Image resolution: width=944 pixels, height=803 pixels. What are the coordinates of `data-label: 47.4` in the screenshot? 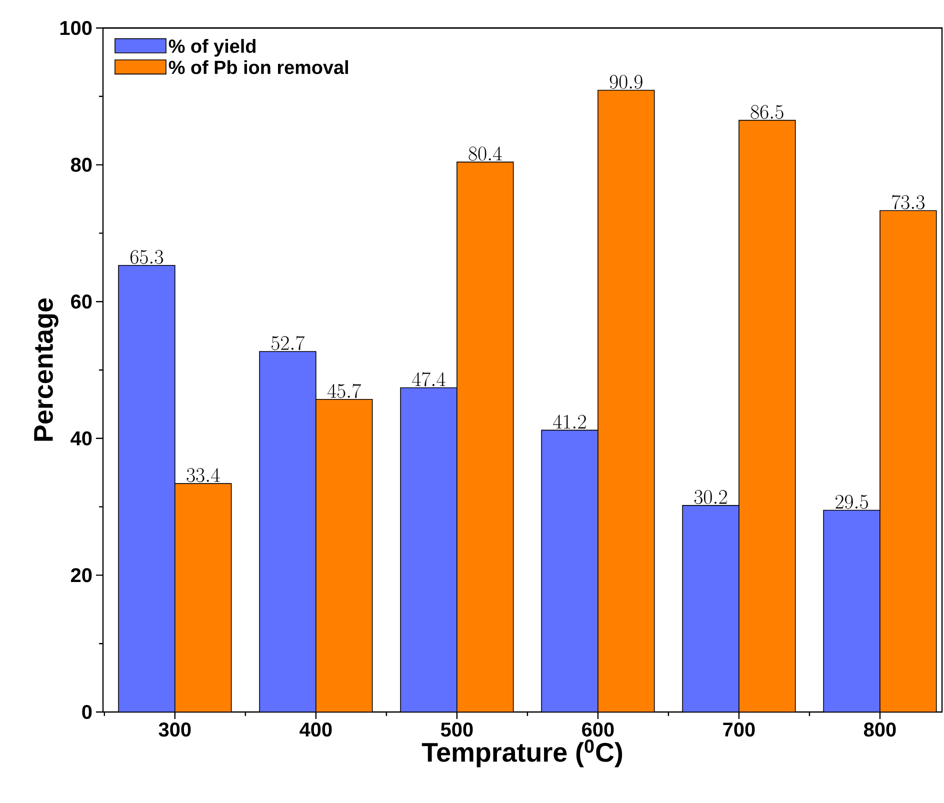 It's located at (429, 379).